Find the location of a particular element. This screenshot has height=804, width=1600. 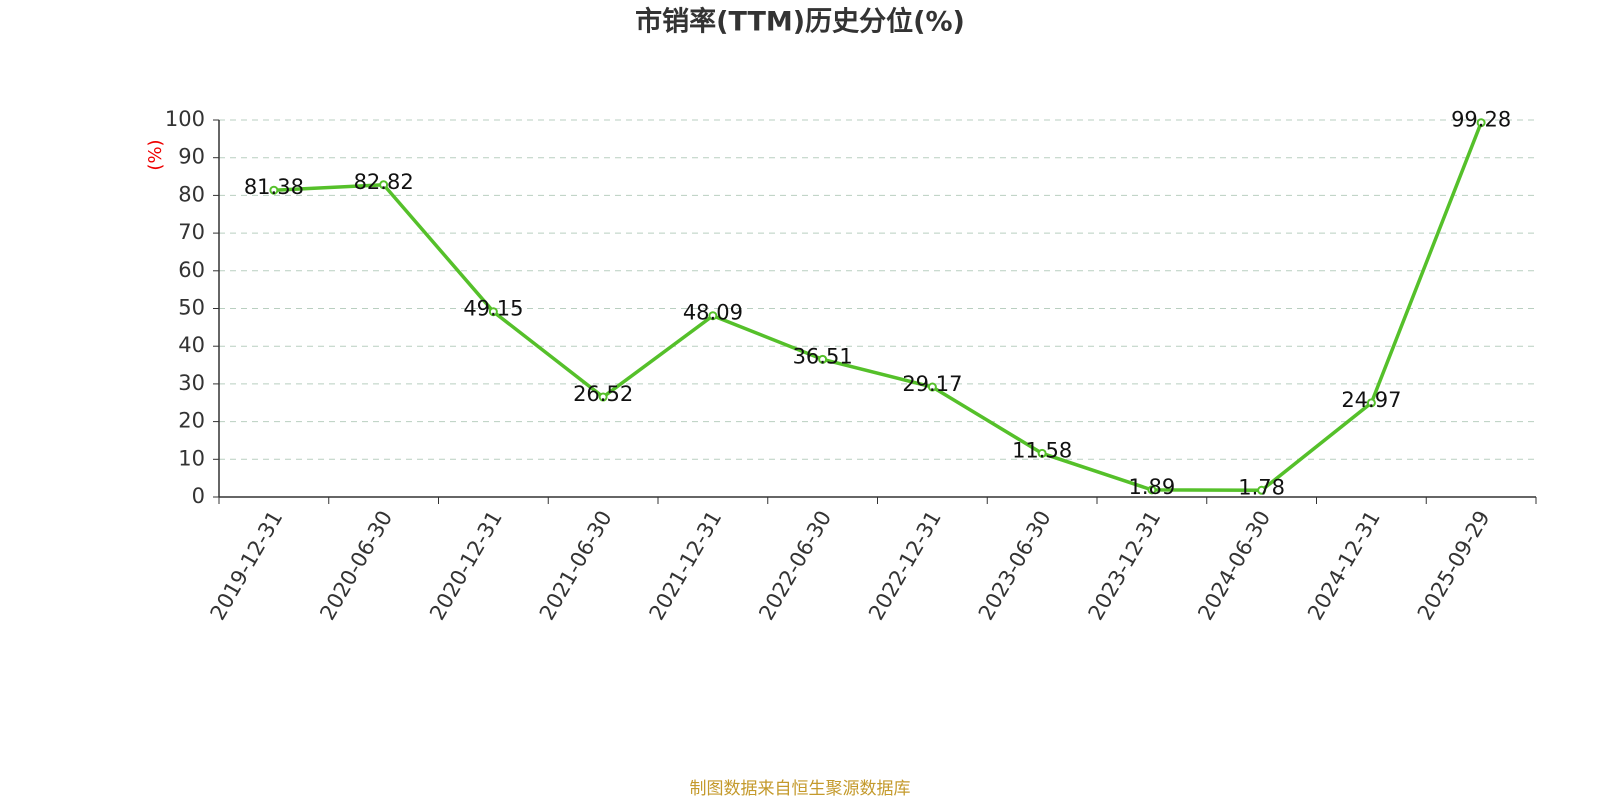

y-tick-label: 100 is located at coordinates (185, 119).